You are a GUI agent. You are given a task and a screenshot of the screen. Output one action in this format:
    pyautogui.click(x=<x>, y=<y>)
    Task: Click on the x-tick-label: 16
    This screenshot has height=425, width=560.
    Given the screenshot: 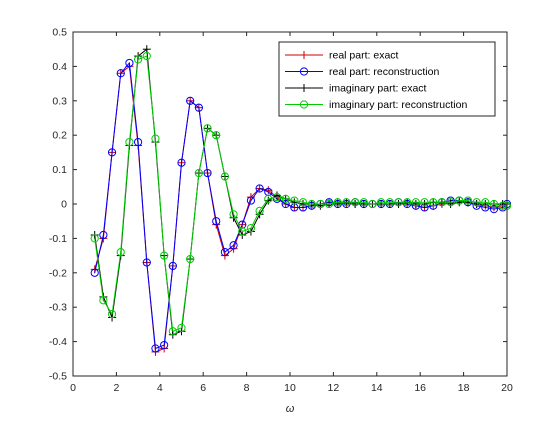 What is the action you would take?
    pyautogui.click(x=420, y=388)
    